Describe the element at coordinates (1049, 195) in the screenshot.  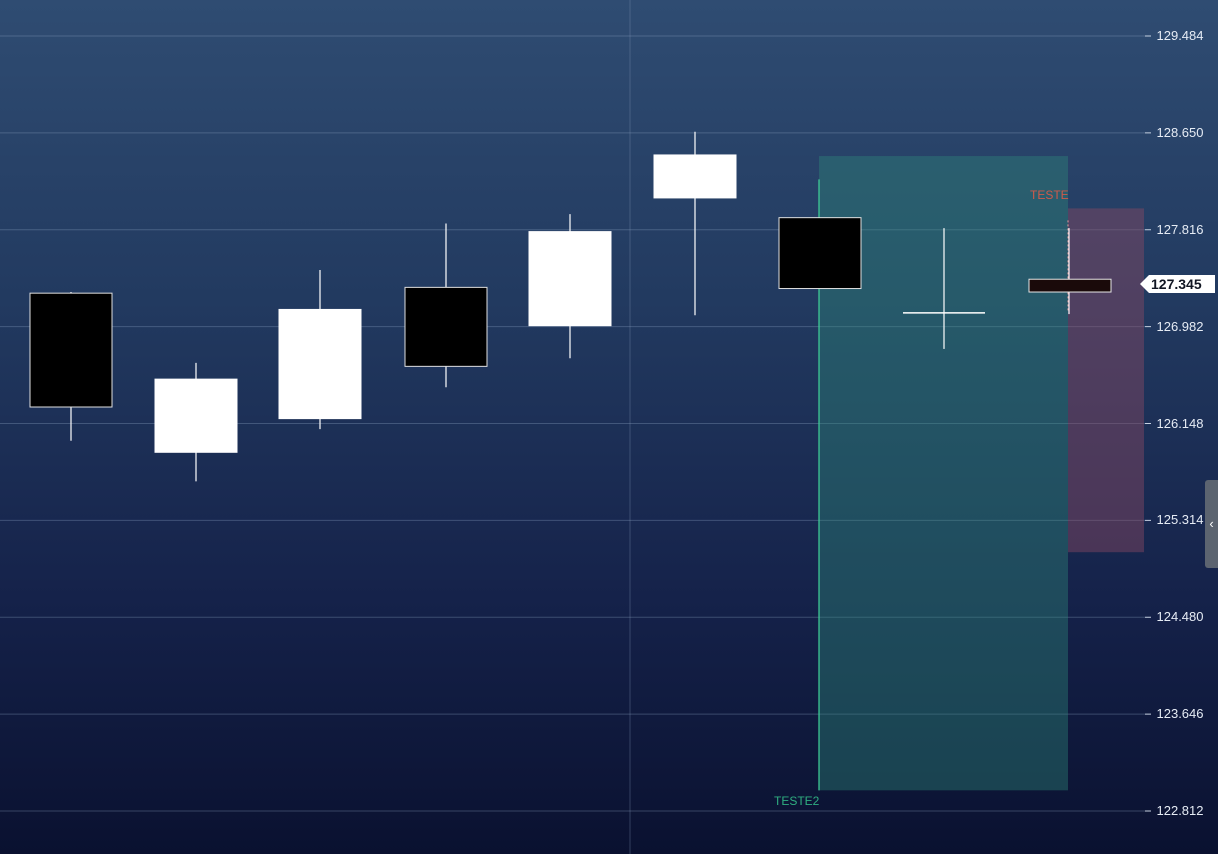
I see `zone-label-teste: TESTE` at that location.